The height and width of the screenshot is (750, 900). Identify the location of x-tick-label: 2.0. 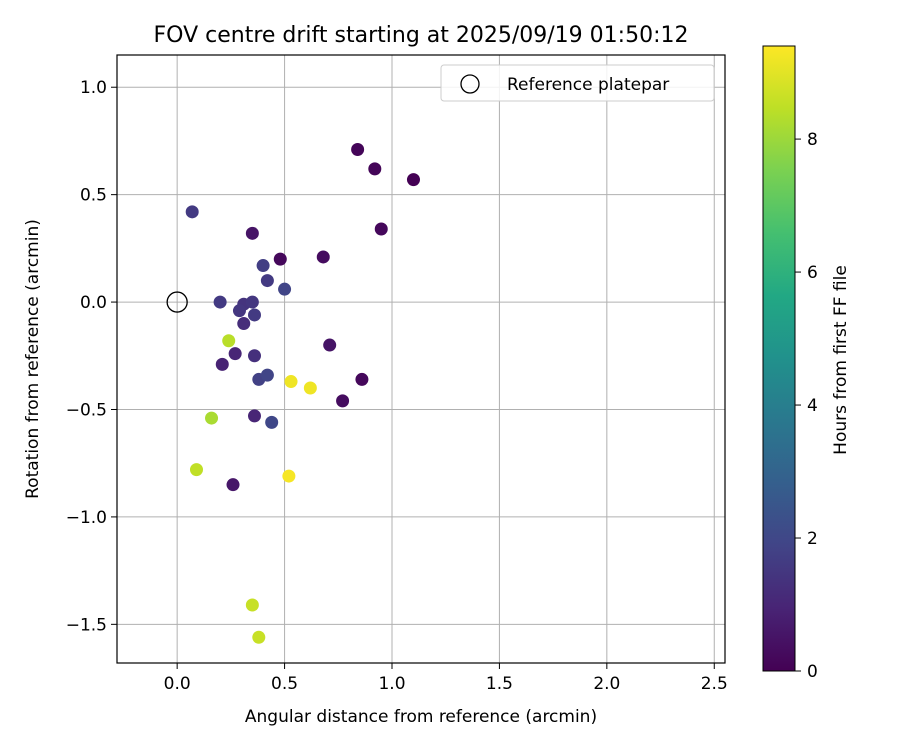
(606, 684).